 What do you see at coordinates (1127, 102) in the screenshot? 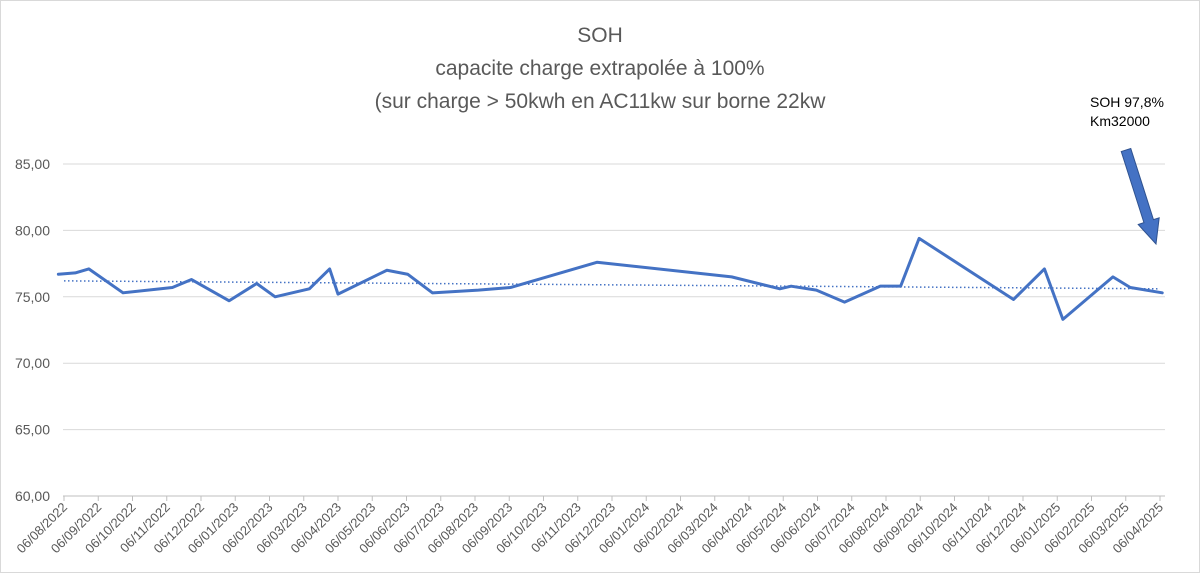
I see `annotation-line-1: SOH 97,8%` at bounding box center [1127, 102].